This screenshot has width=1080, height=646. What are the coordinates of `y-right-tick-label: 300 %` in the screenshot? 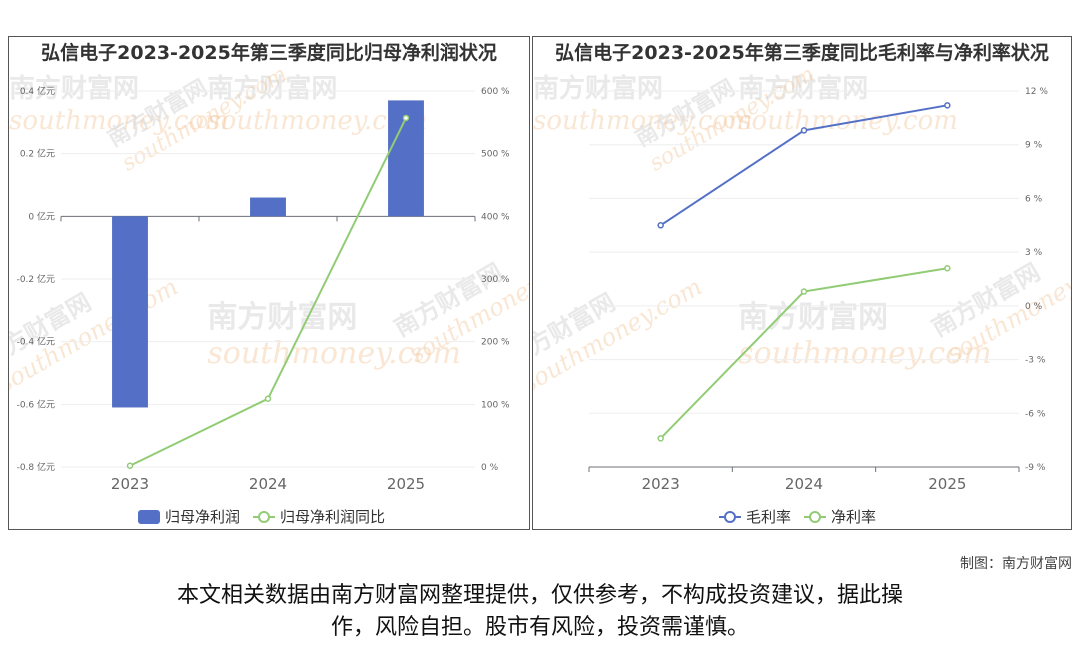 It's located at (495, 280).